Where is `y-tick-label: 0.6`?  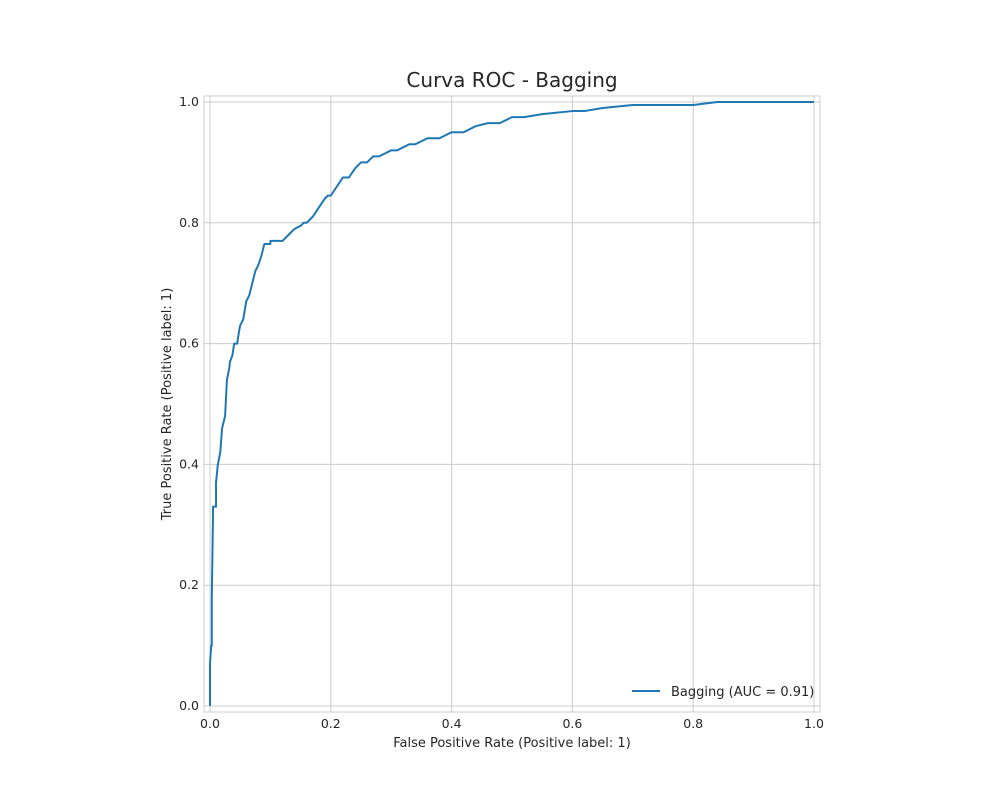 y-tick-label: 0.6 is located at coordinates (189, 343).